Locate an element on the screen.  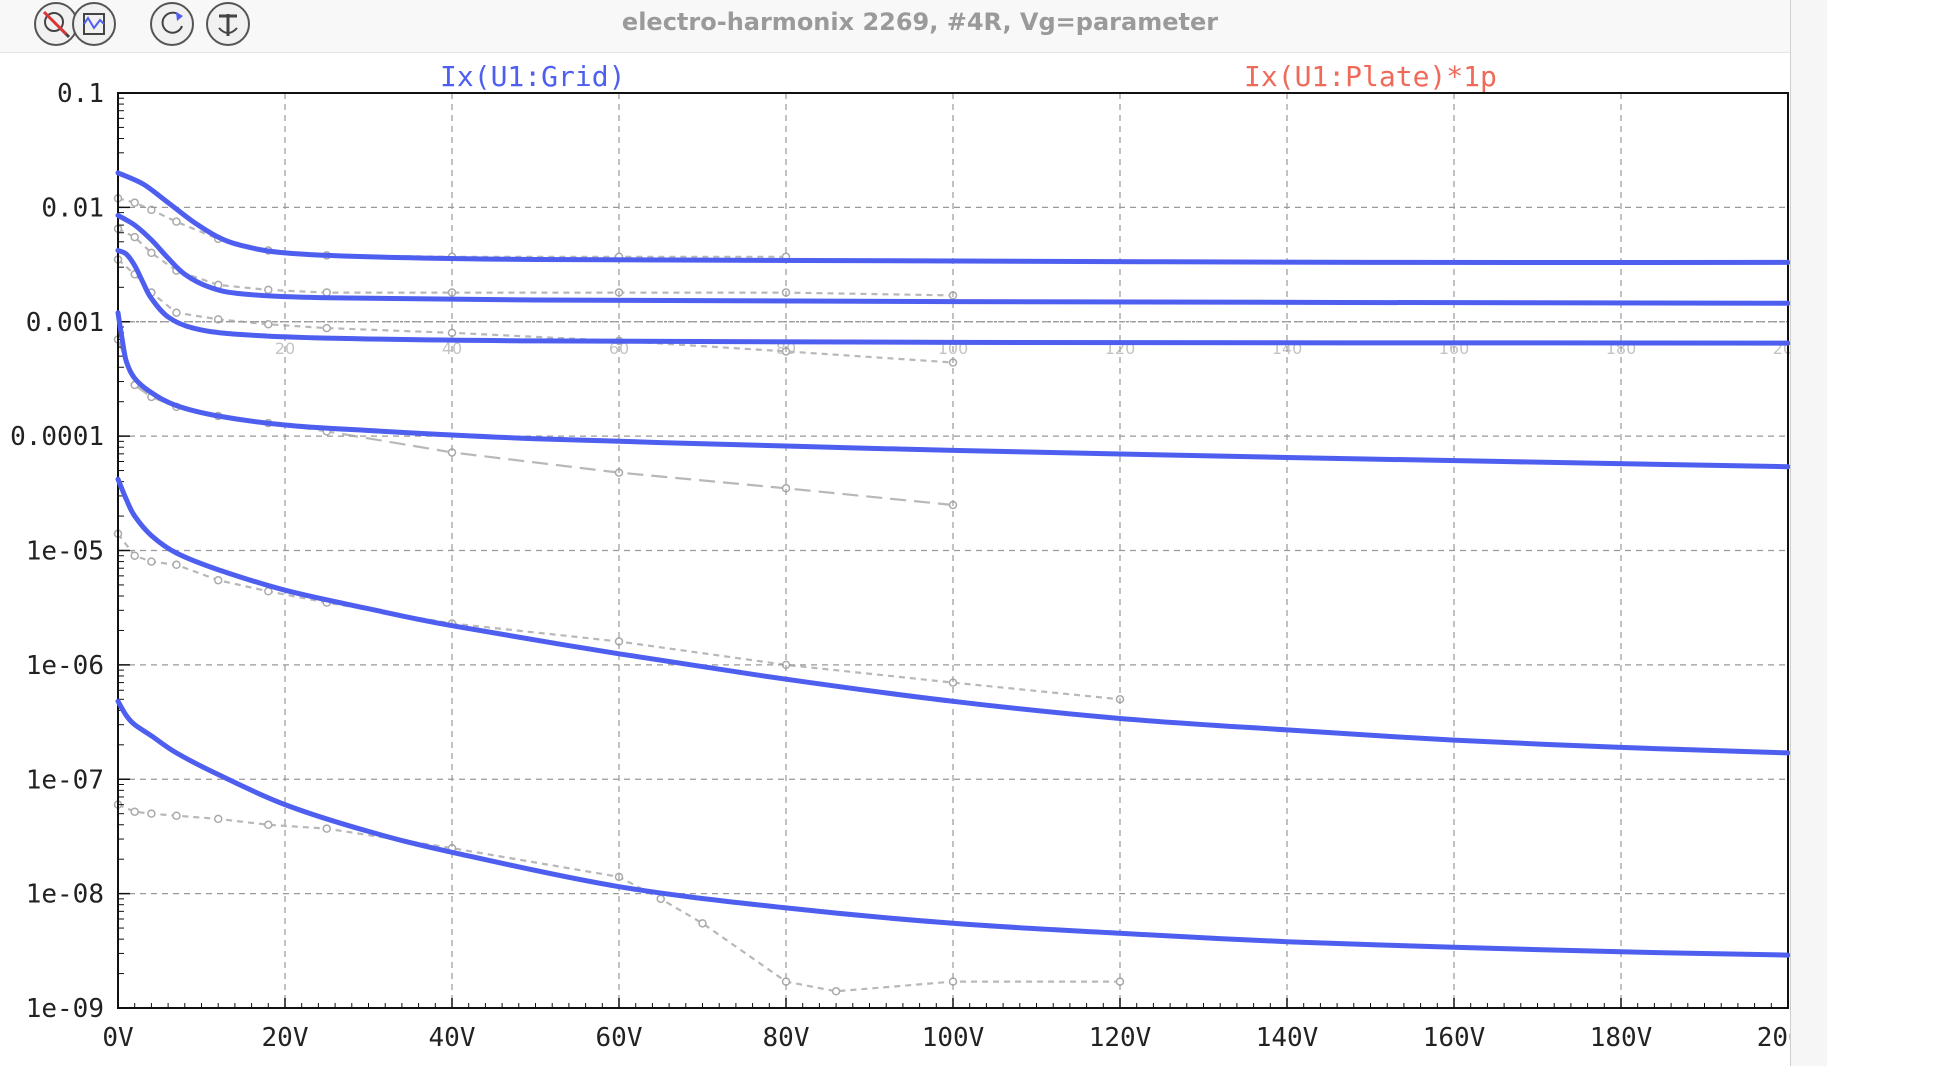
zoom-cancel-button is located at coordinates (56, 24).